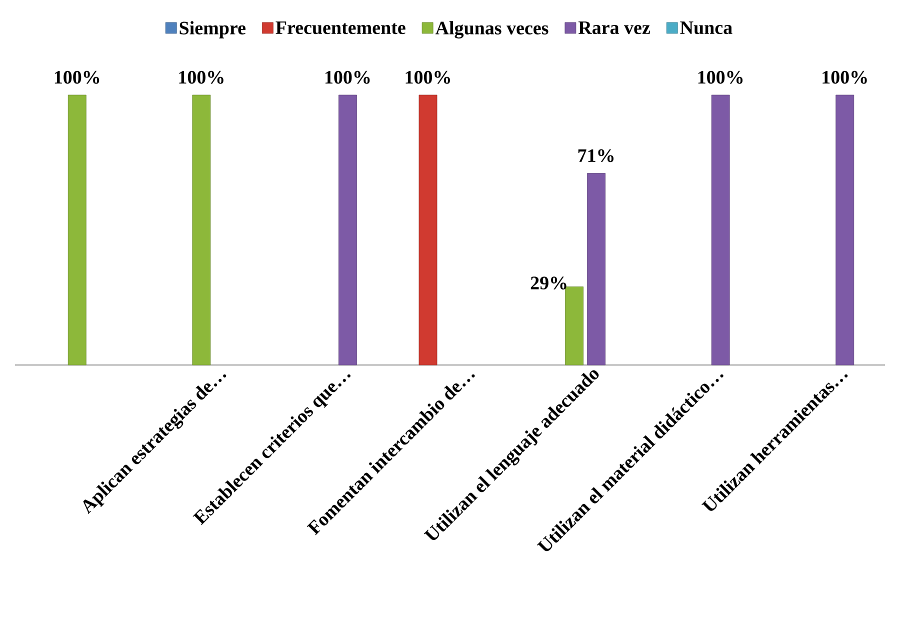 This screenshot has height=642, width=901. What do you see at coordinates (706, 27) in the screenshot?
I see `legend-label: Nunca` at bounding box center [706, 27].